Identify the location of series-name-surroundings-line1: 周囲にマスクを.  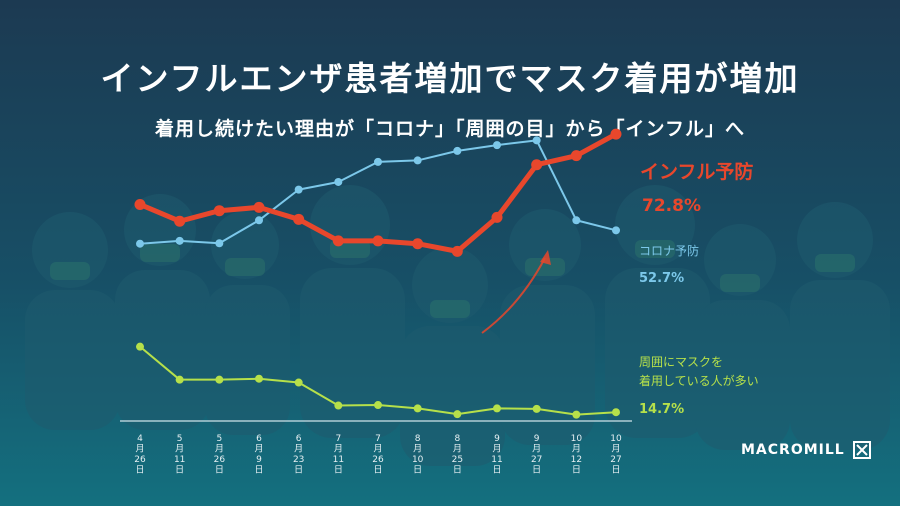
(681, 362).